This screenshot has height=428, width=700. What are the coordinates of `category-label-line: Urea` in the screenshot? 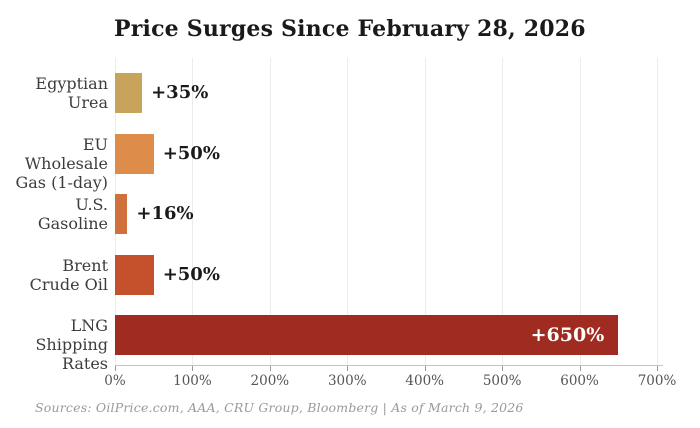 It's located at (87, 102).